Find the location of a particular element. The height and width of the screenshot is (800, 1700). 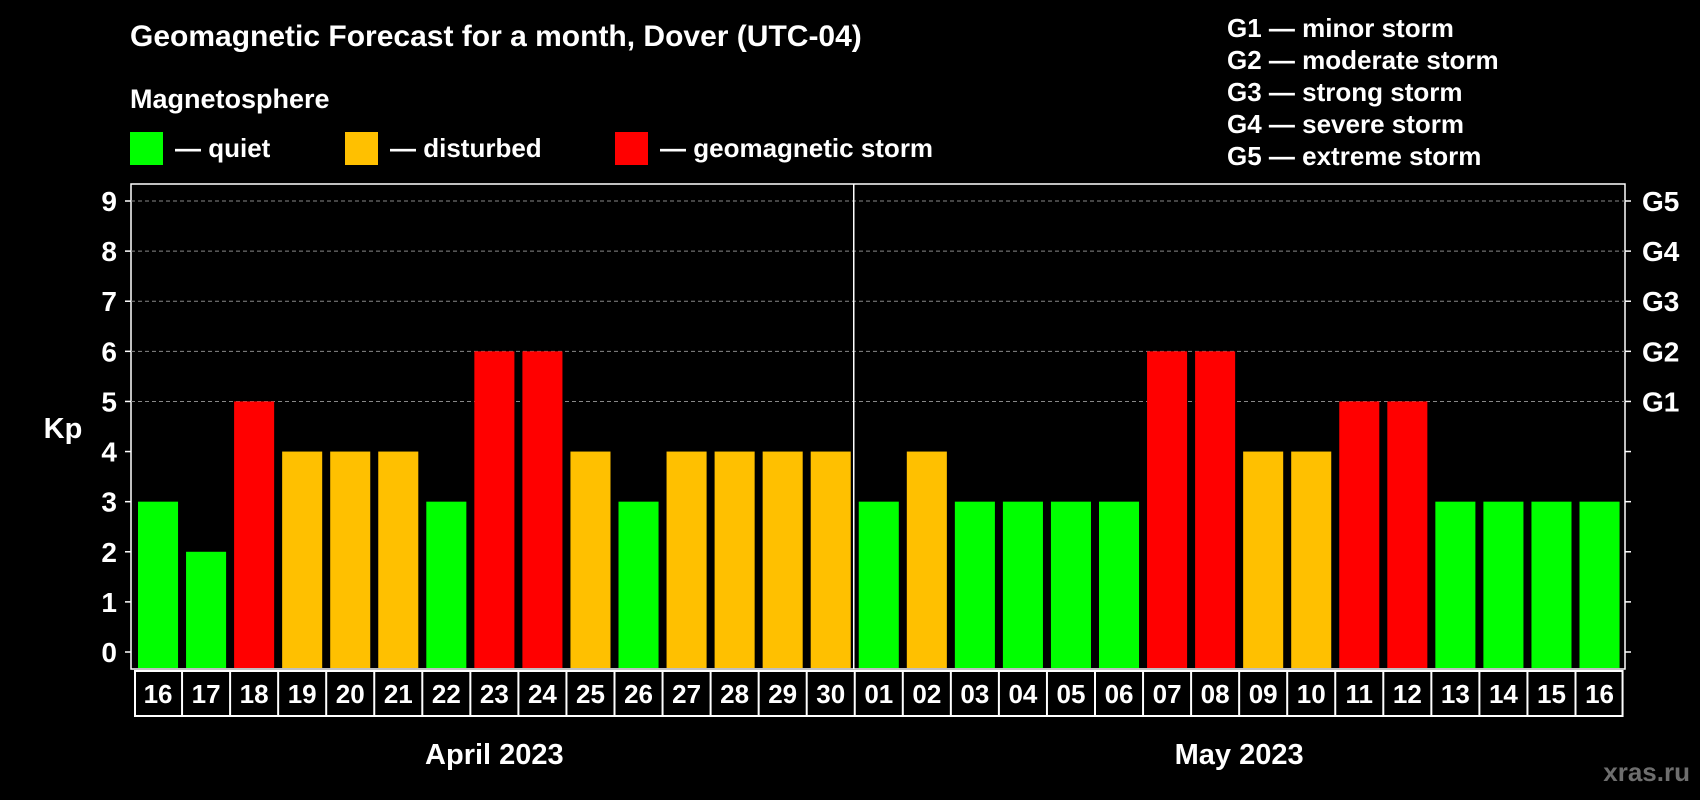

legend-label-disturbed: — disturbed is located at coordinates (466, 148).